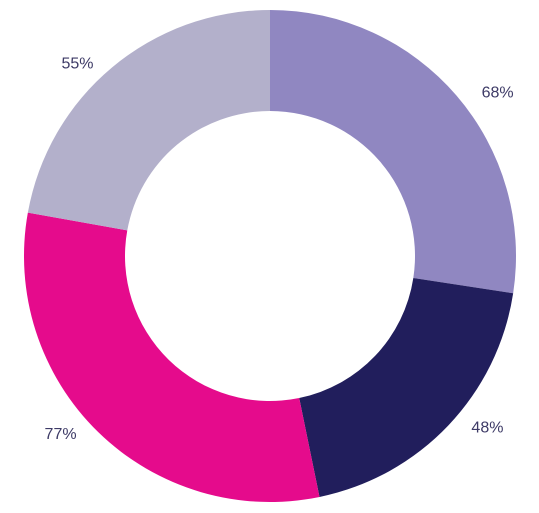 The image size is (539, 513). Describe the element at coordinates (61, 434) in the screenshot. I see `data-label: 77%` at that location.